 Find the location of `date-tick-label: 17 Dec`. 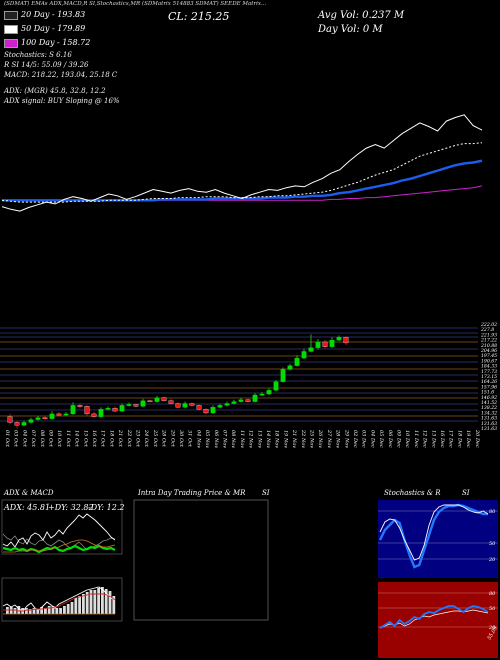

date-tick-label: 17 Dec is located at coordinates (451, 439).